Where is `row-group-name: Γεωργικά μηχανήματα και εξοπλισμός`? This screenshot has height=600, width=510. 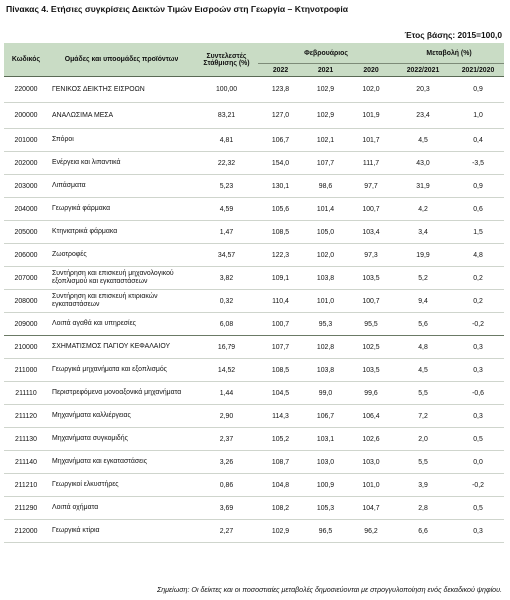
row-group-name: Γεωργικά μηχανήματα και εξοπλισμός is located at coordinates (121, 370).